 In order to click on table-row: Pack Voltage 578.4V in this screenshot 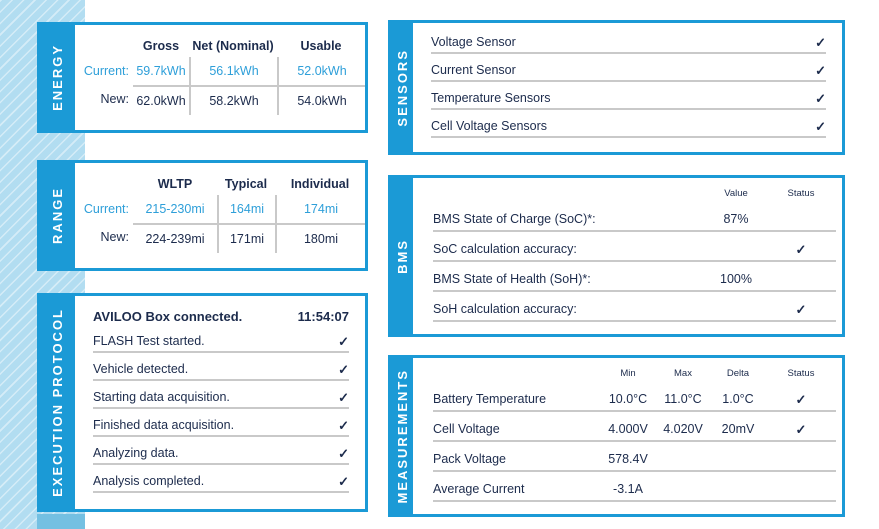, I will do `click(634, 457)`.